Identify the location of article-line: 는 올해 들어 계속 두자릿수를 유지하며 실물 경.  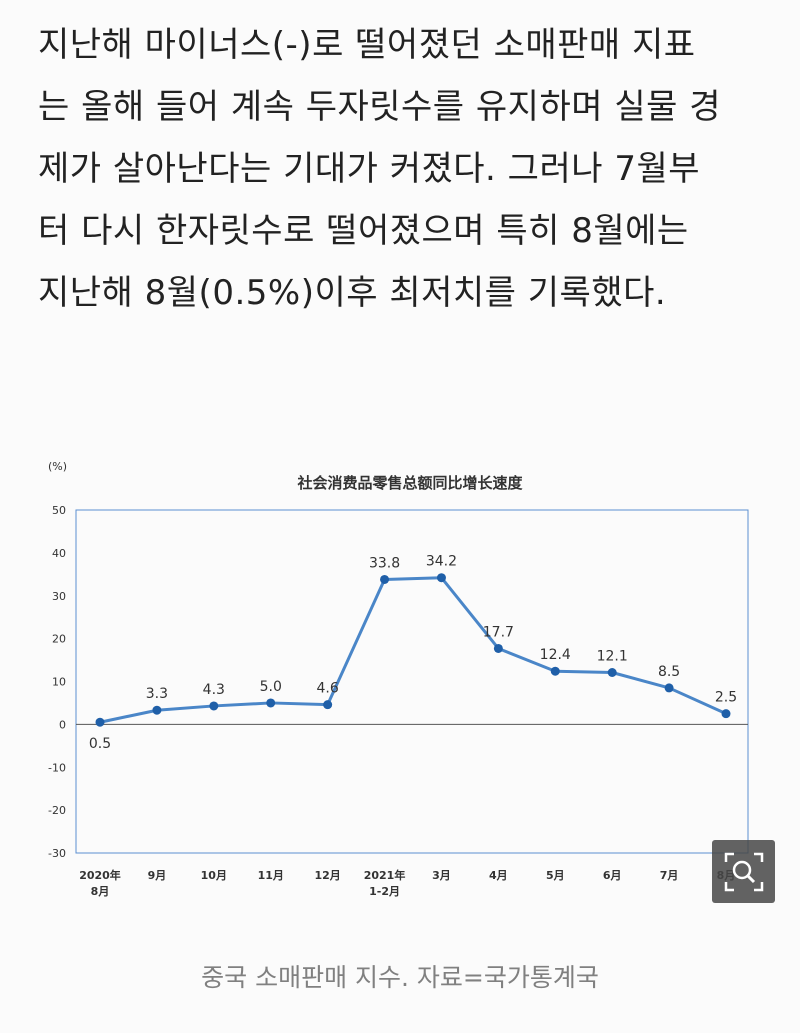
(379, 107).